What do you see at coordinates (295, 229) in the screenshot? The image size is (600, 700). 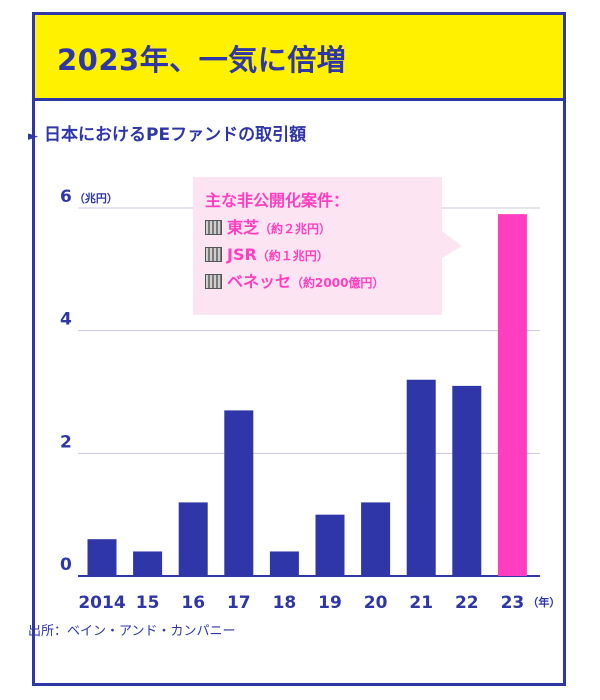 I see `callout-item-note: （約２兆円）` at bounding box center [295, 229].